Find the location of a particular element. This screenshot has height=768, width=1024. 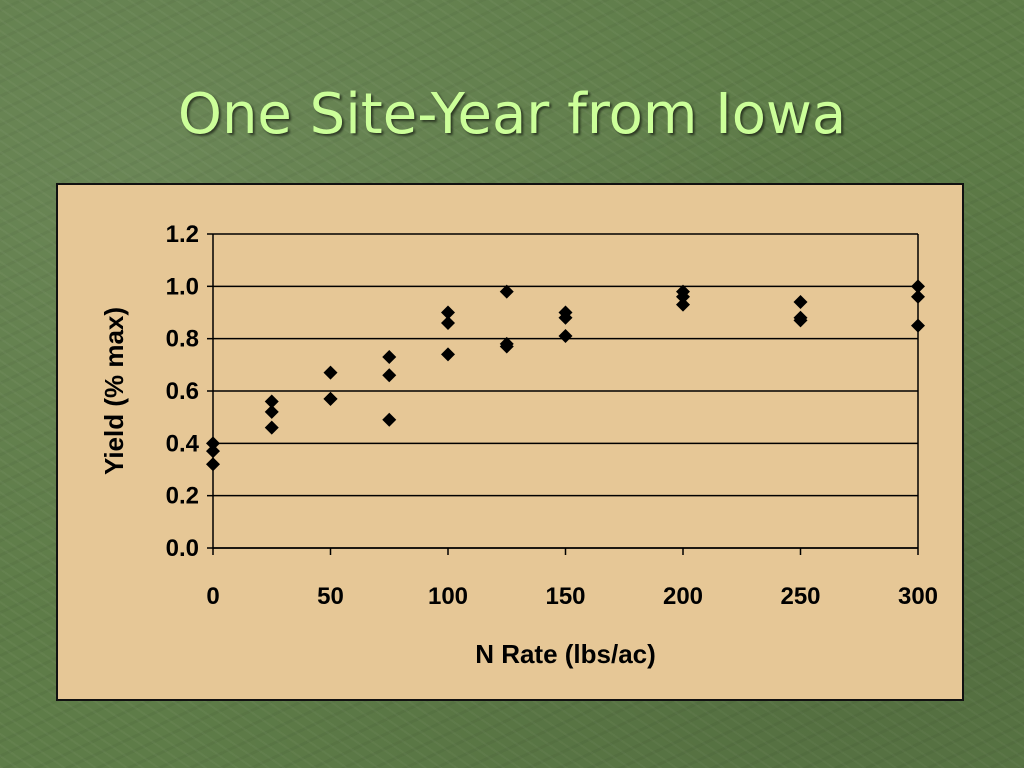

y-tick-label: 1.0 is located at coordinates (182, 286).